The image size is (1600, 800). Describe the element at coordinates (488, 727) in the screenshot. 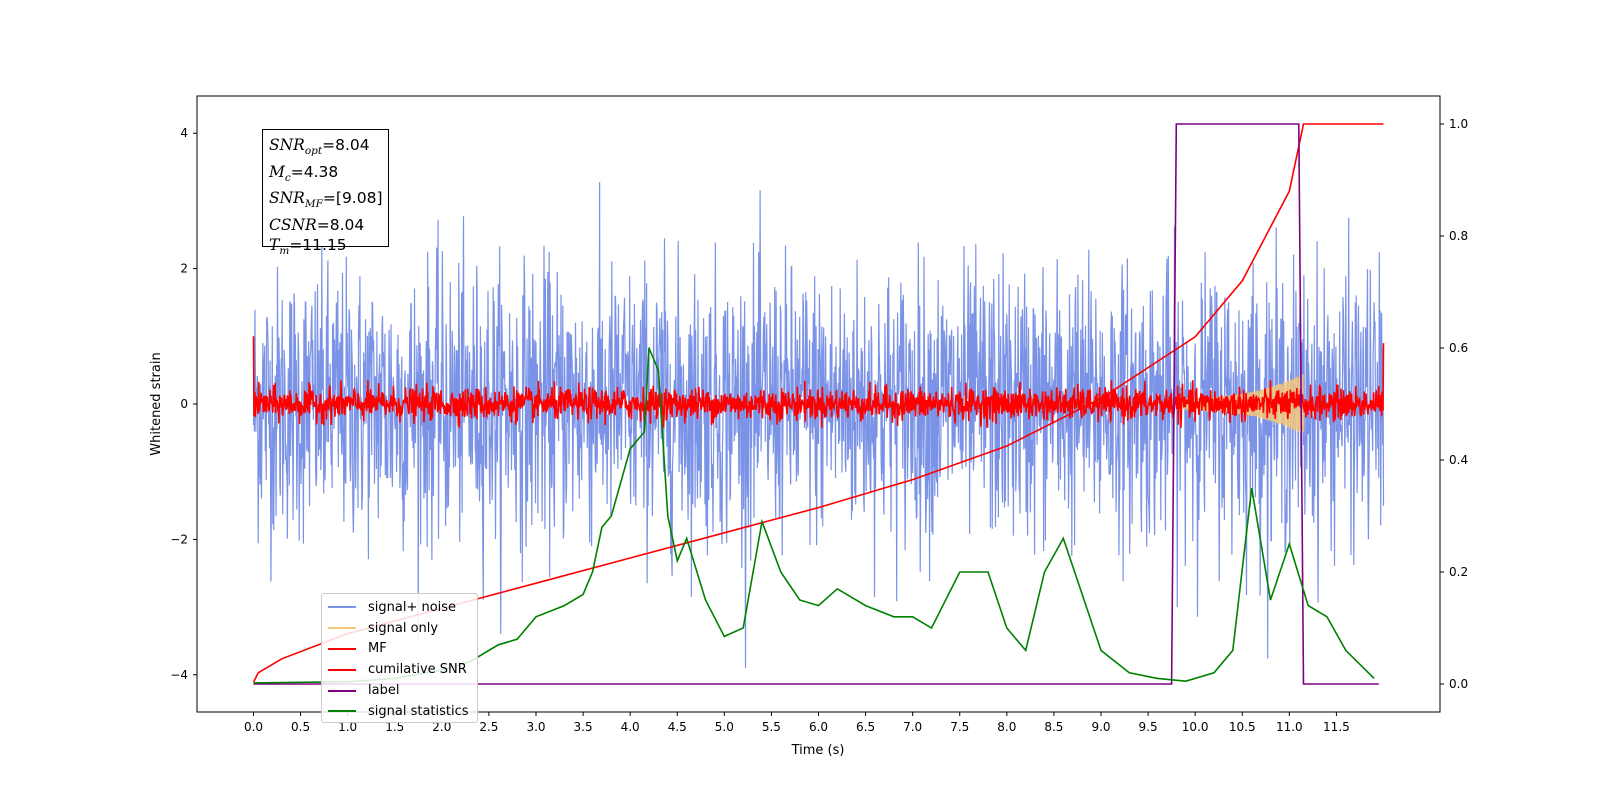

I see `x-tick-label: 2.5` at that location.